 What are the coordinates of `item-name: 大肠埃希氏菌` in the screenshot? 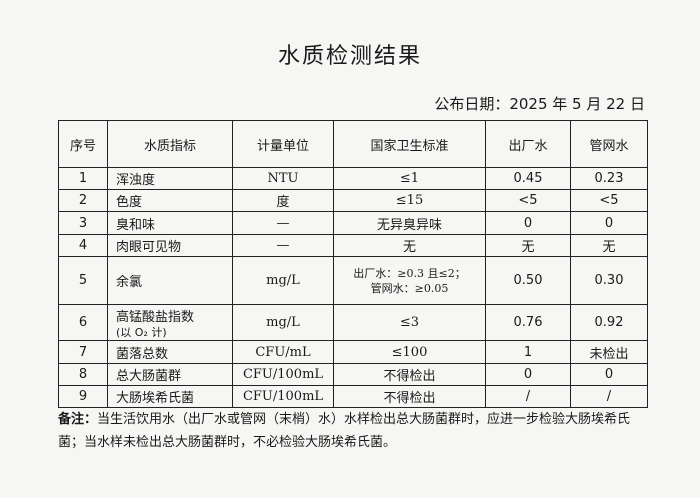 It's located at (155, 398).